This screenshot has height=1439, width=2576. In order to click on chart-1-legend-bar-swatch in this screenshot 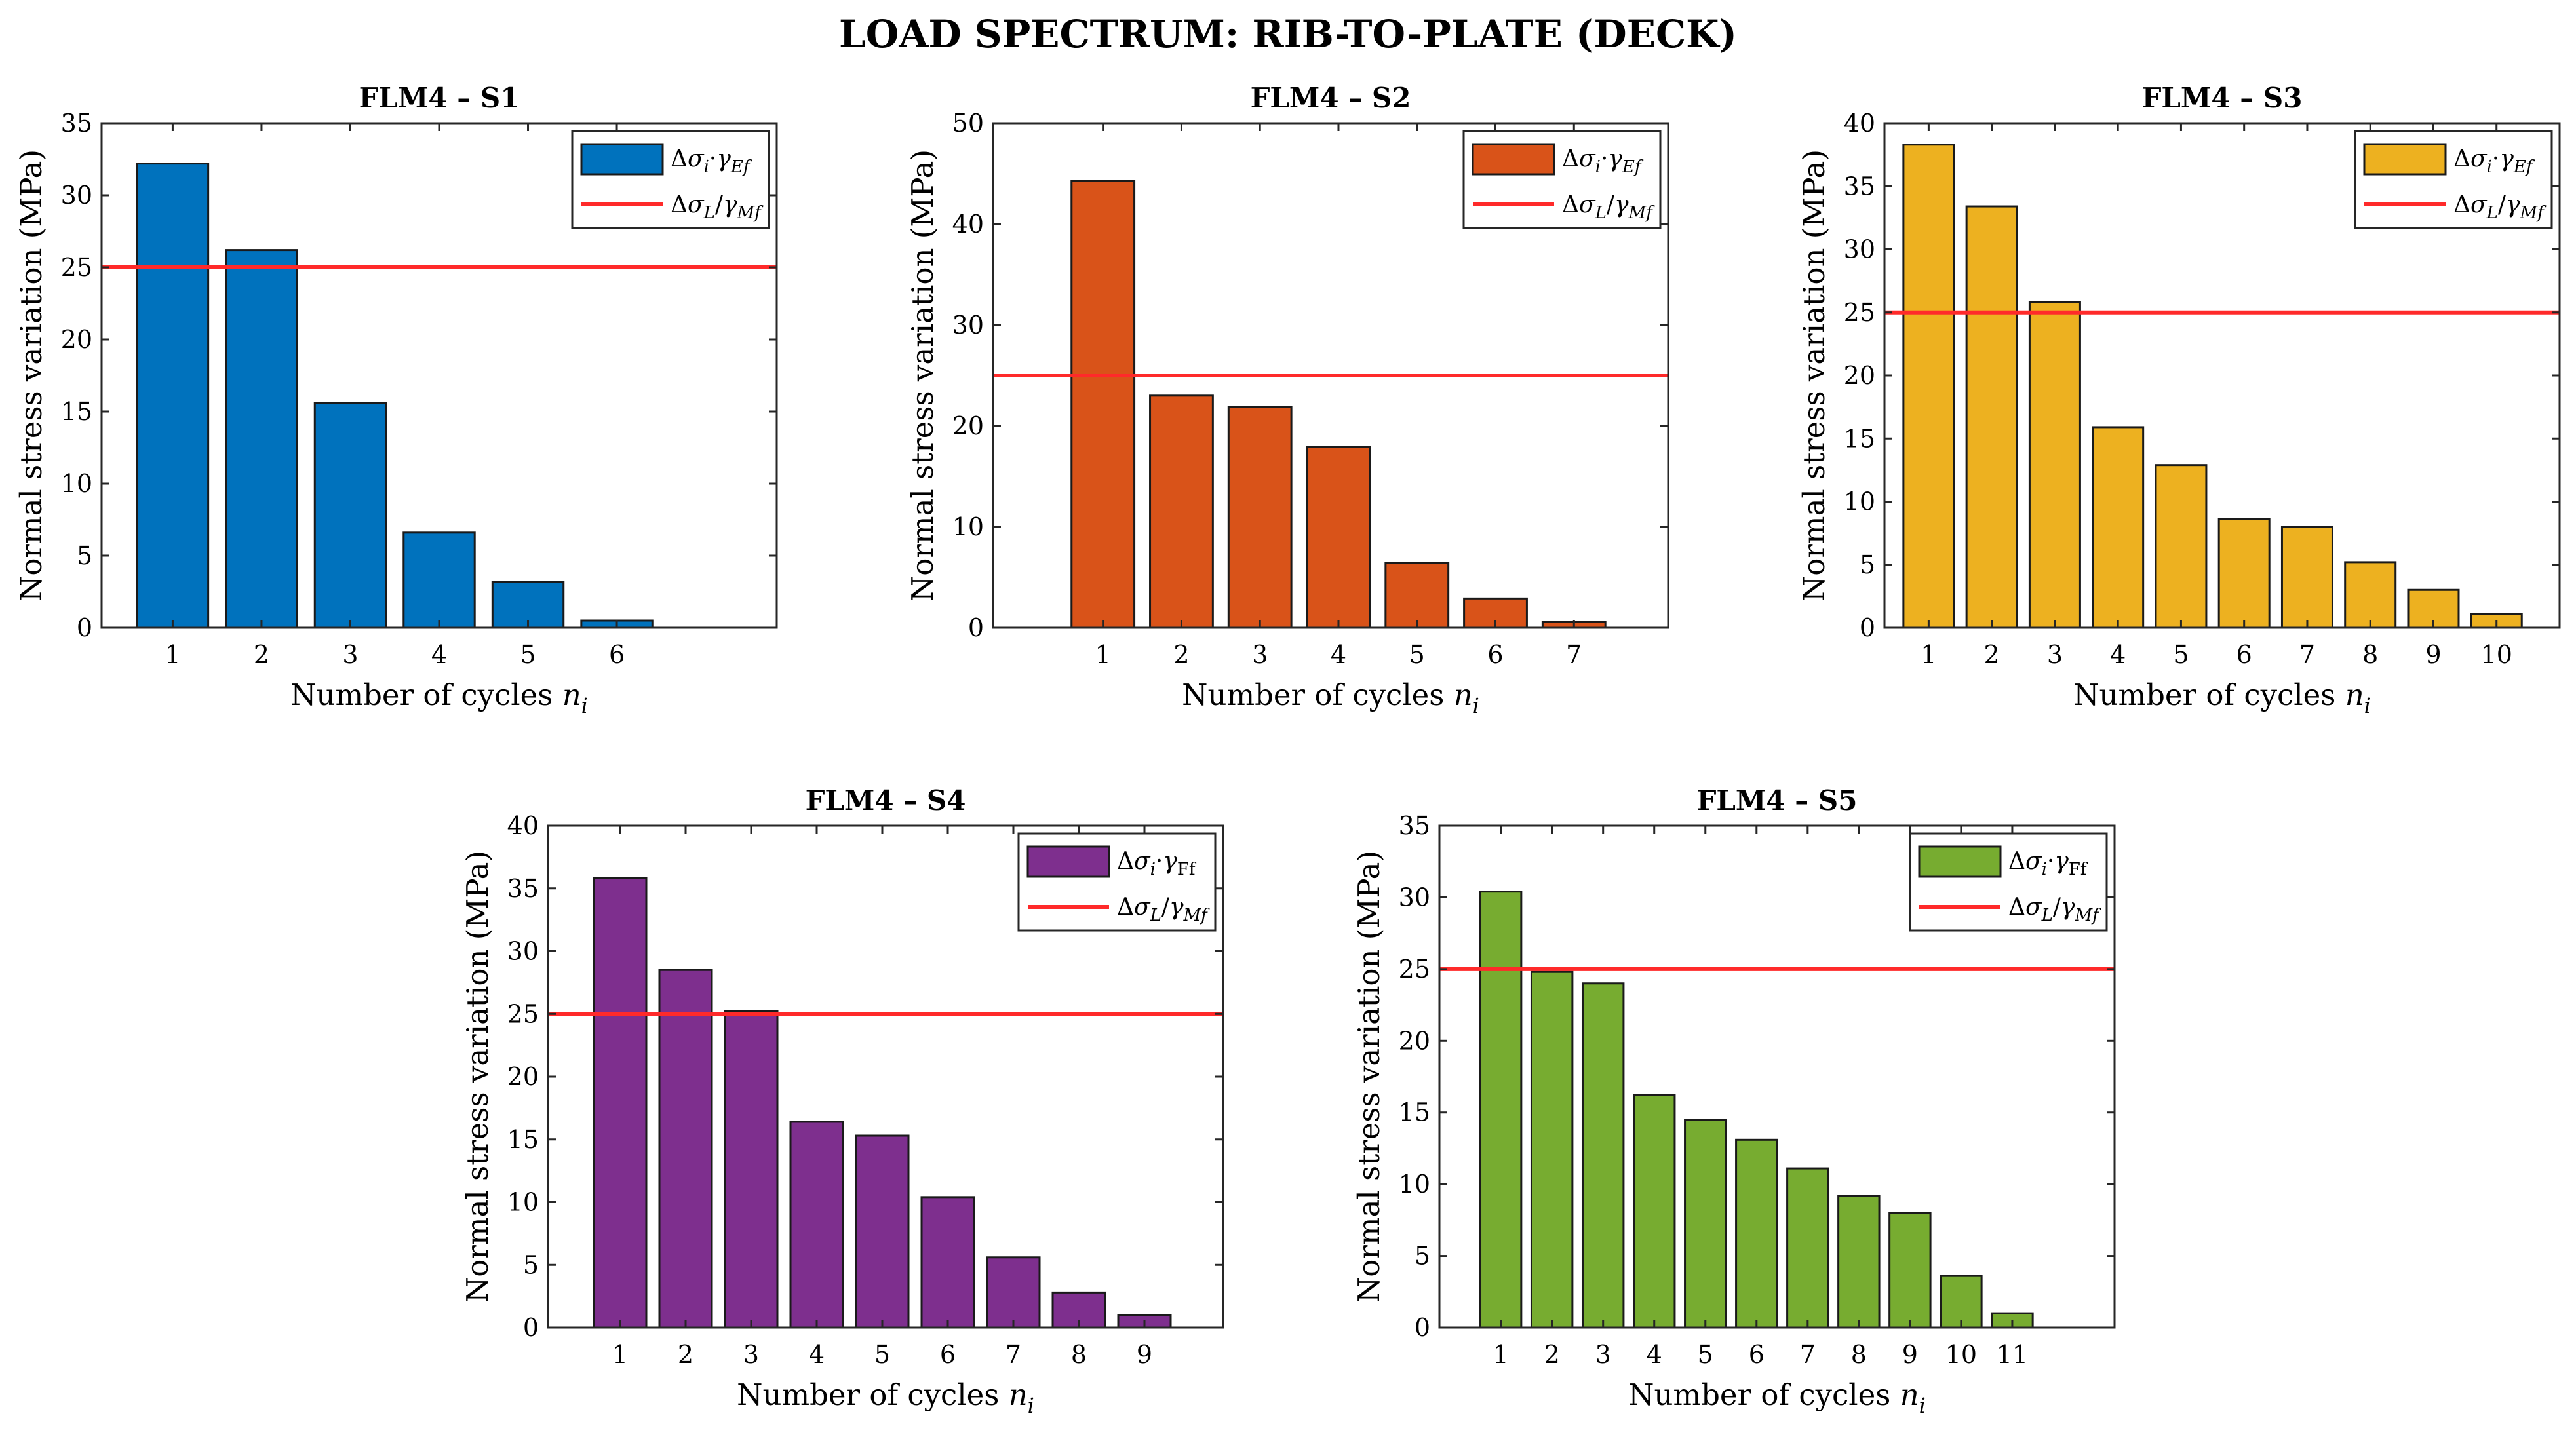, I will do `click(622, 159)`.